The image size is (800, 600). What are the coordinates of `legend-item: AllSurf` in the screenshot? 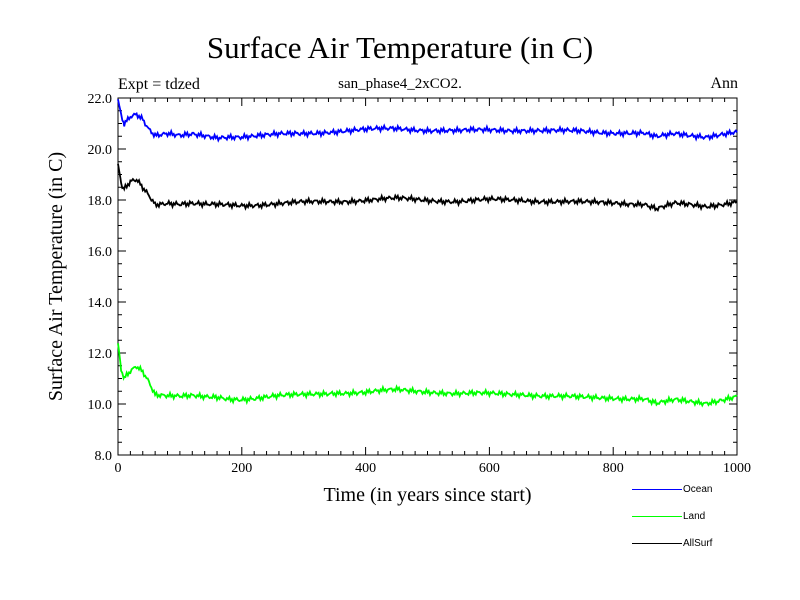 It's located at (672, 543).